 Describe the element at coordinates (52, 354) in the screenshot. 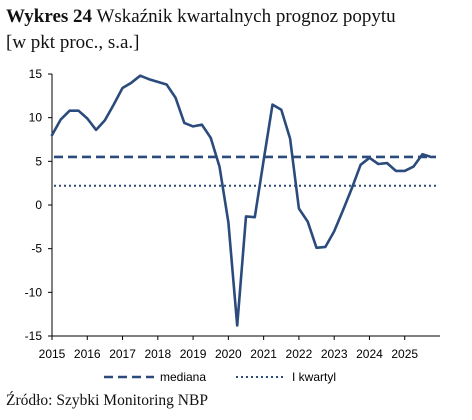

I see `x-tick-label: 2015` at that location.